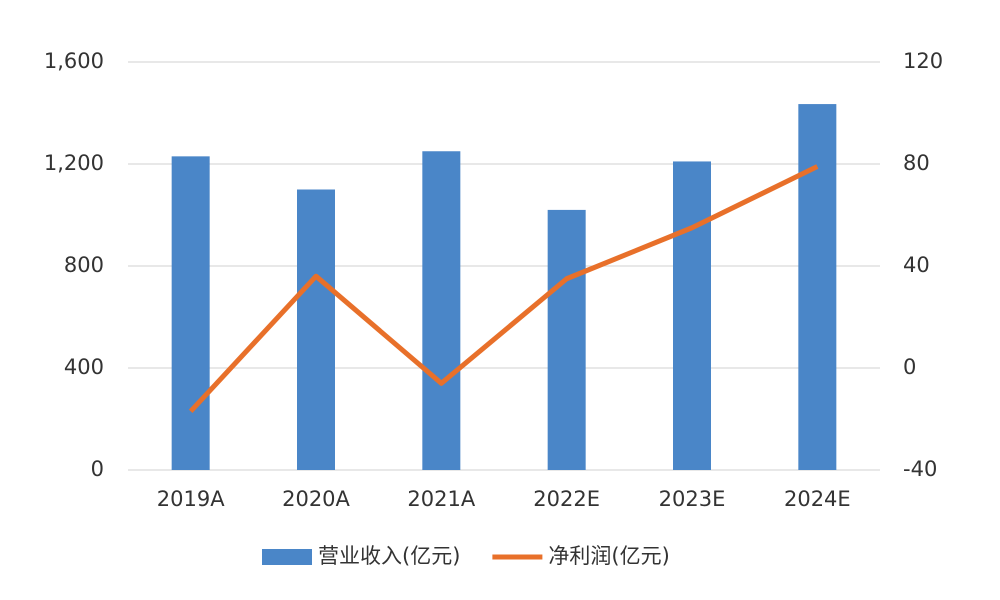 Image resolution: width=1000 pixels, height=600 pixels. Describe the element at coordinates (920, 469) in the screenshot. I see `y2-tick-label: -40` at that location.